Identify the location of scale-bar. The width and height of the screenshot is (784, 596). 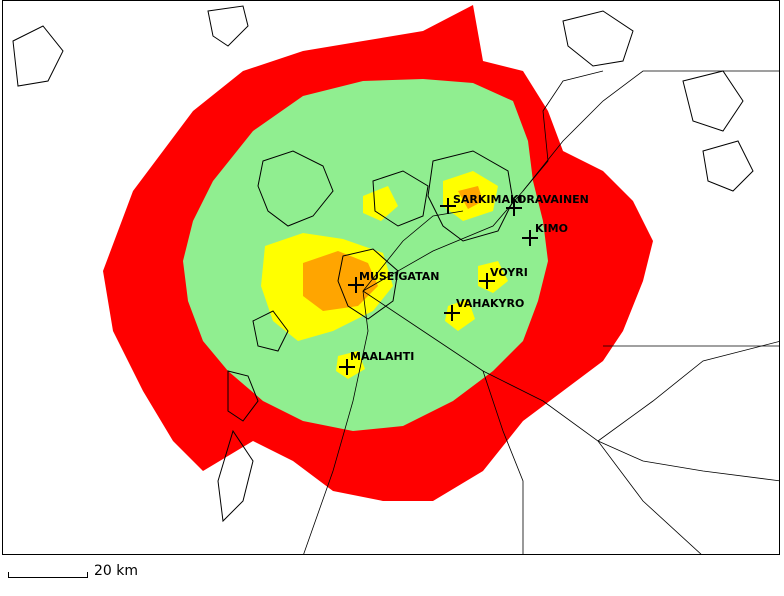
(48, 573).